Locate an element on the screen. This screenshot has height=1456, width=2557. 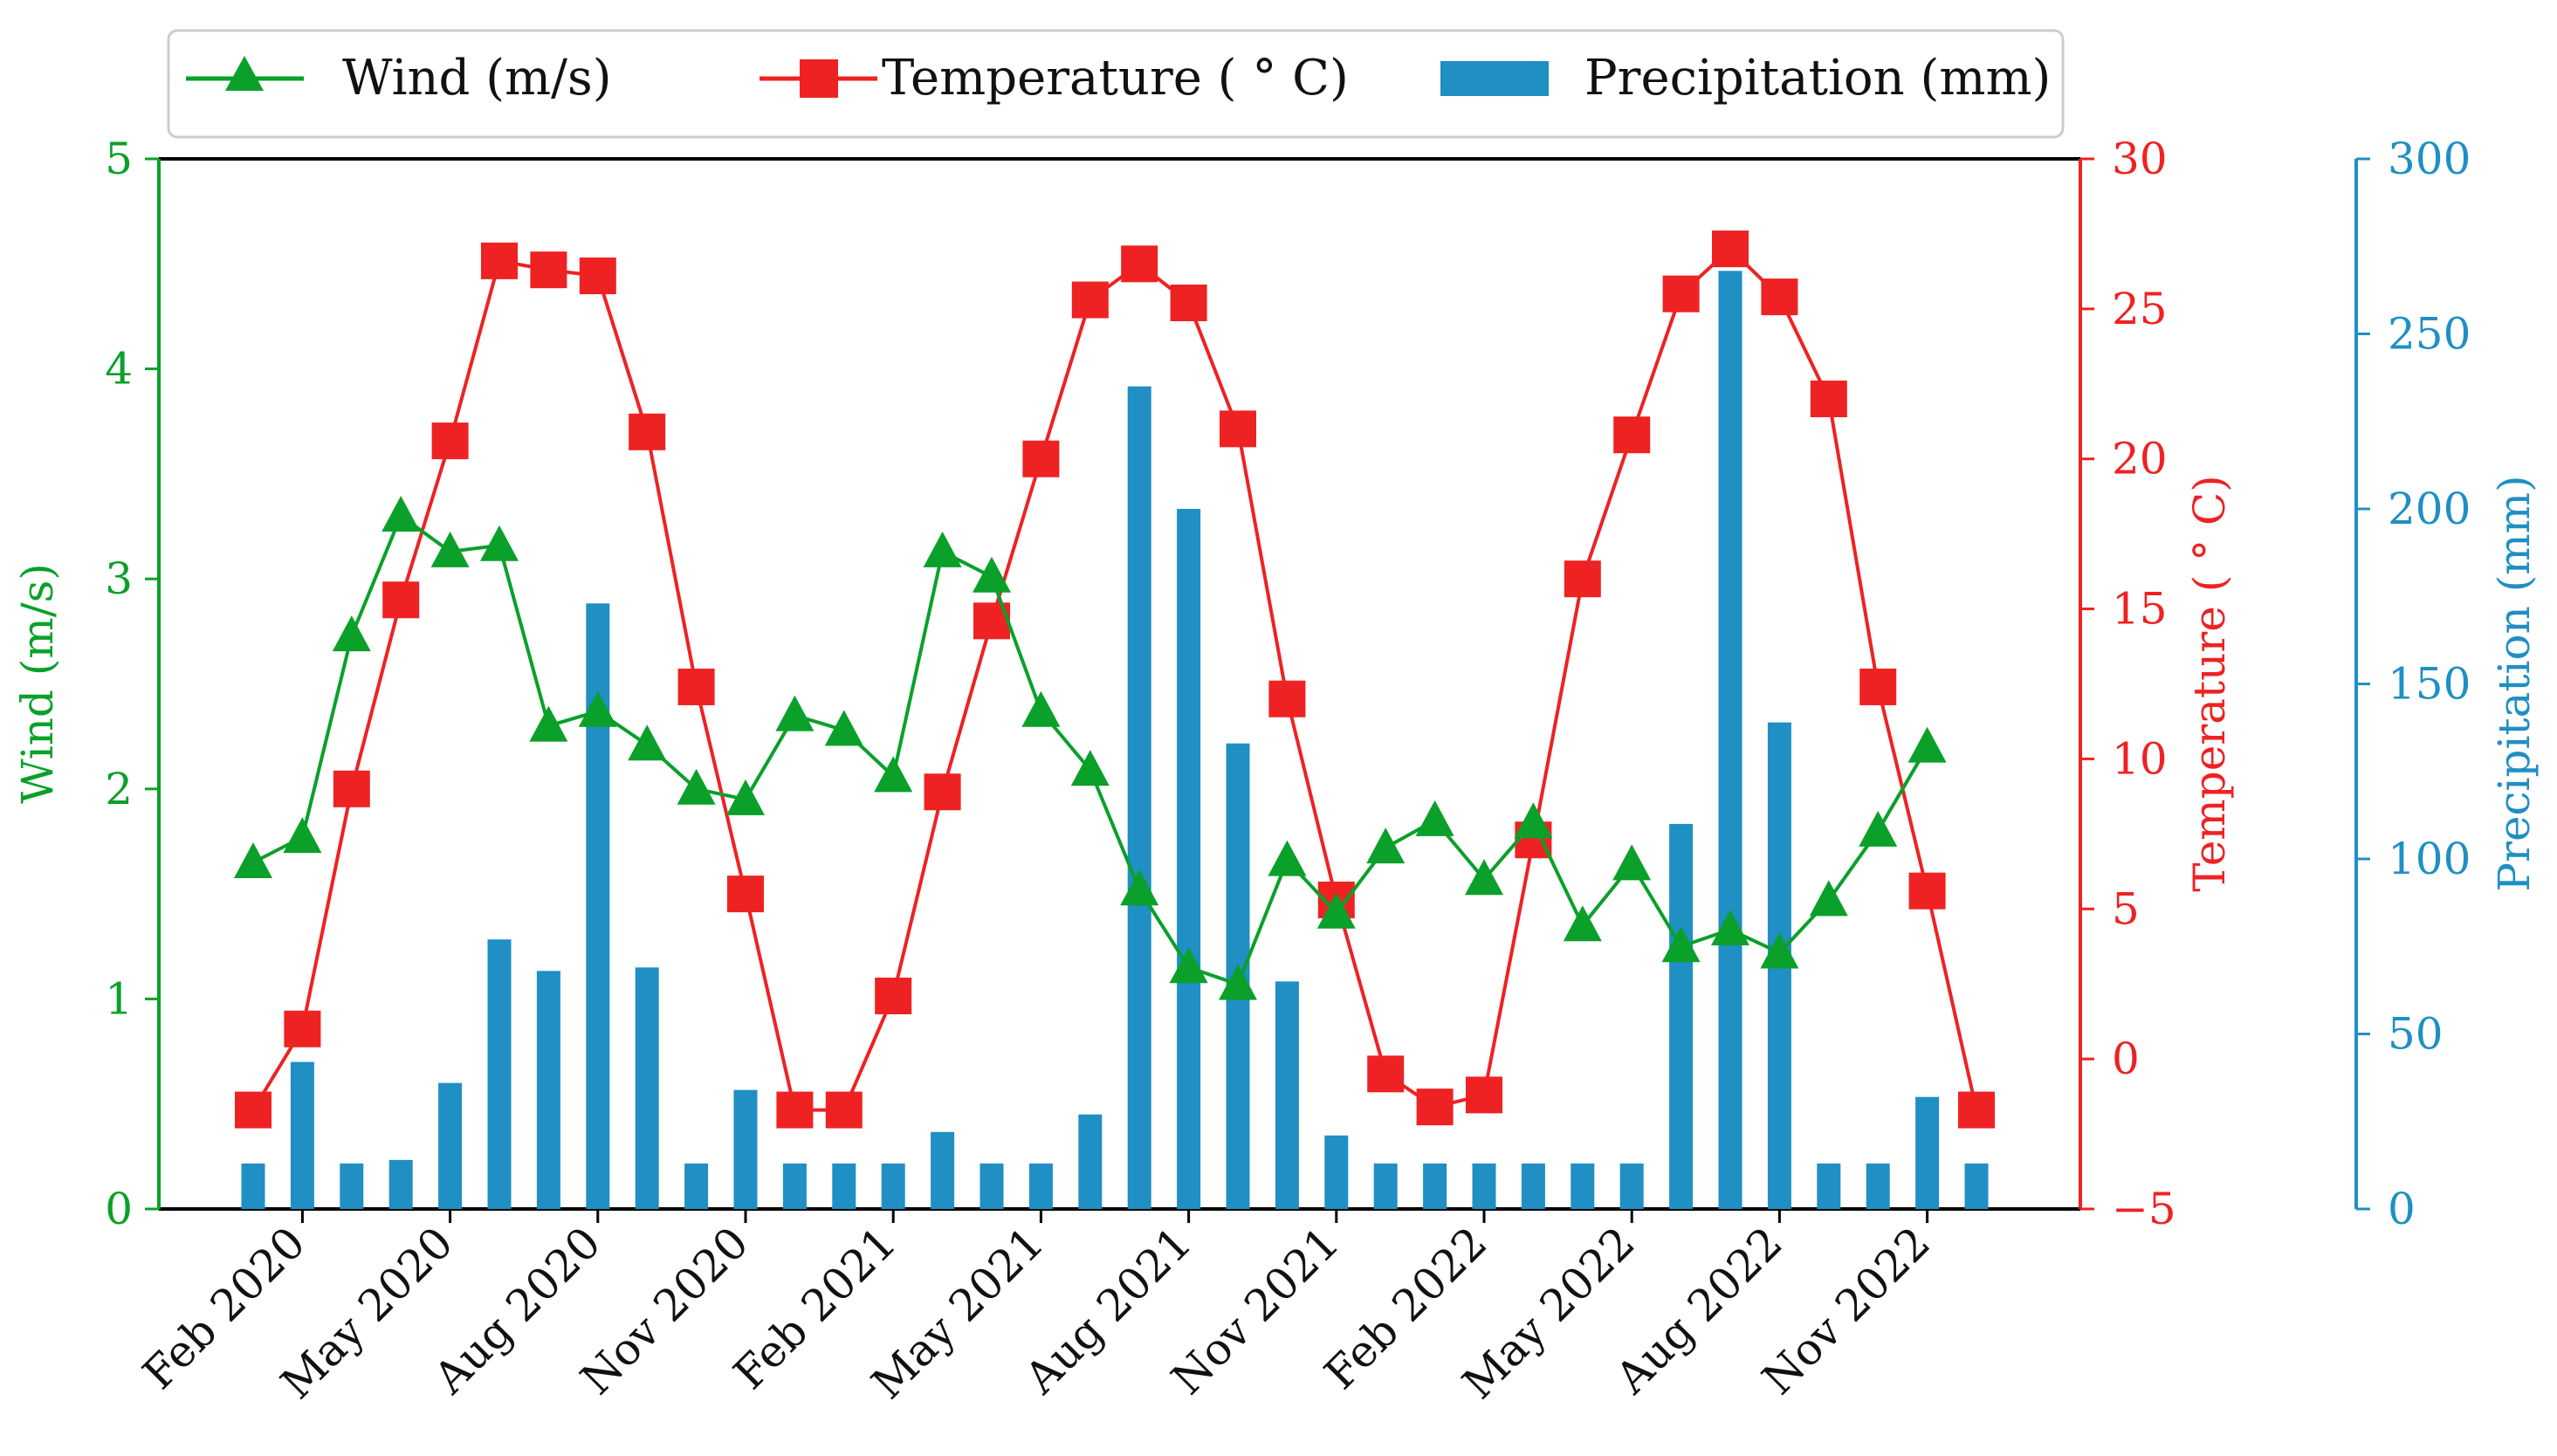
temperature-tick-label: 30 is located at coordinates (2140, 159).